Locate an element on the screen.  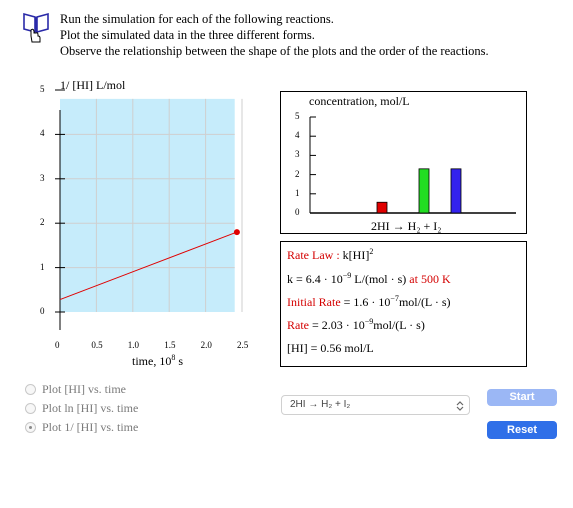
bar-y-tick-label: 1 is located at coordinates (297, 192).